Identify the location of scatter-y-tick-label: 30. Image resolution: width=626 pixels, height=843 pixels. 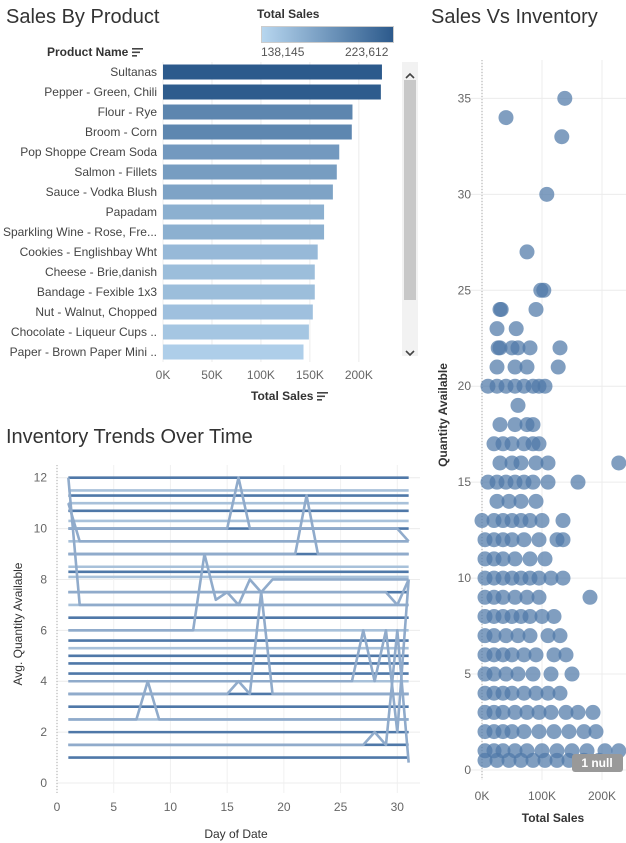
(465, 194).